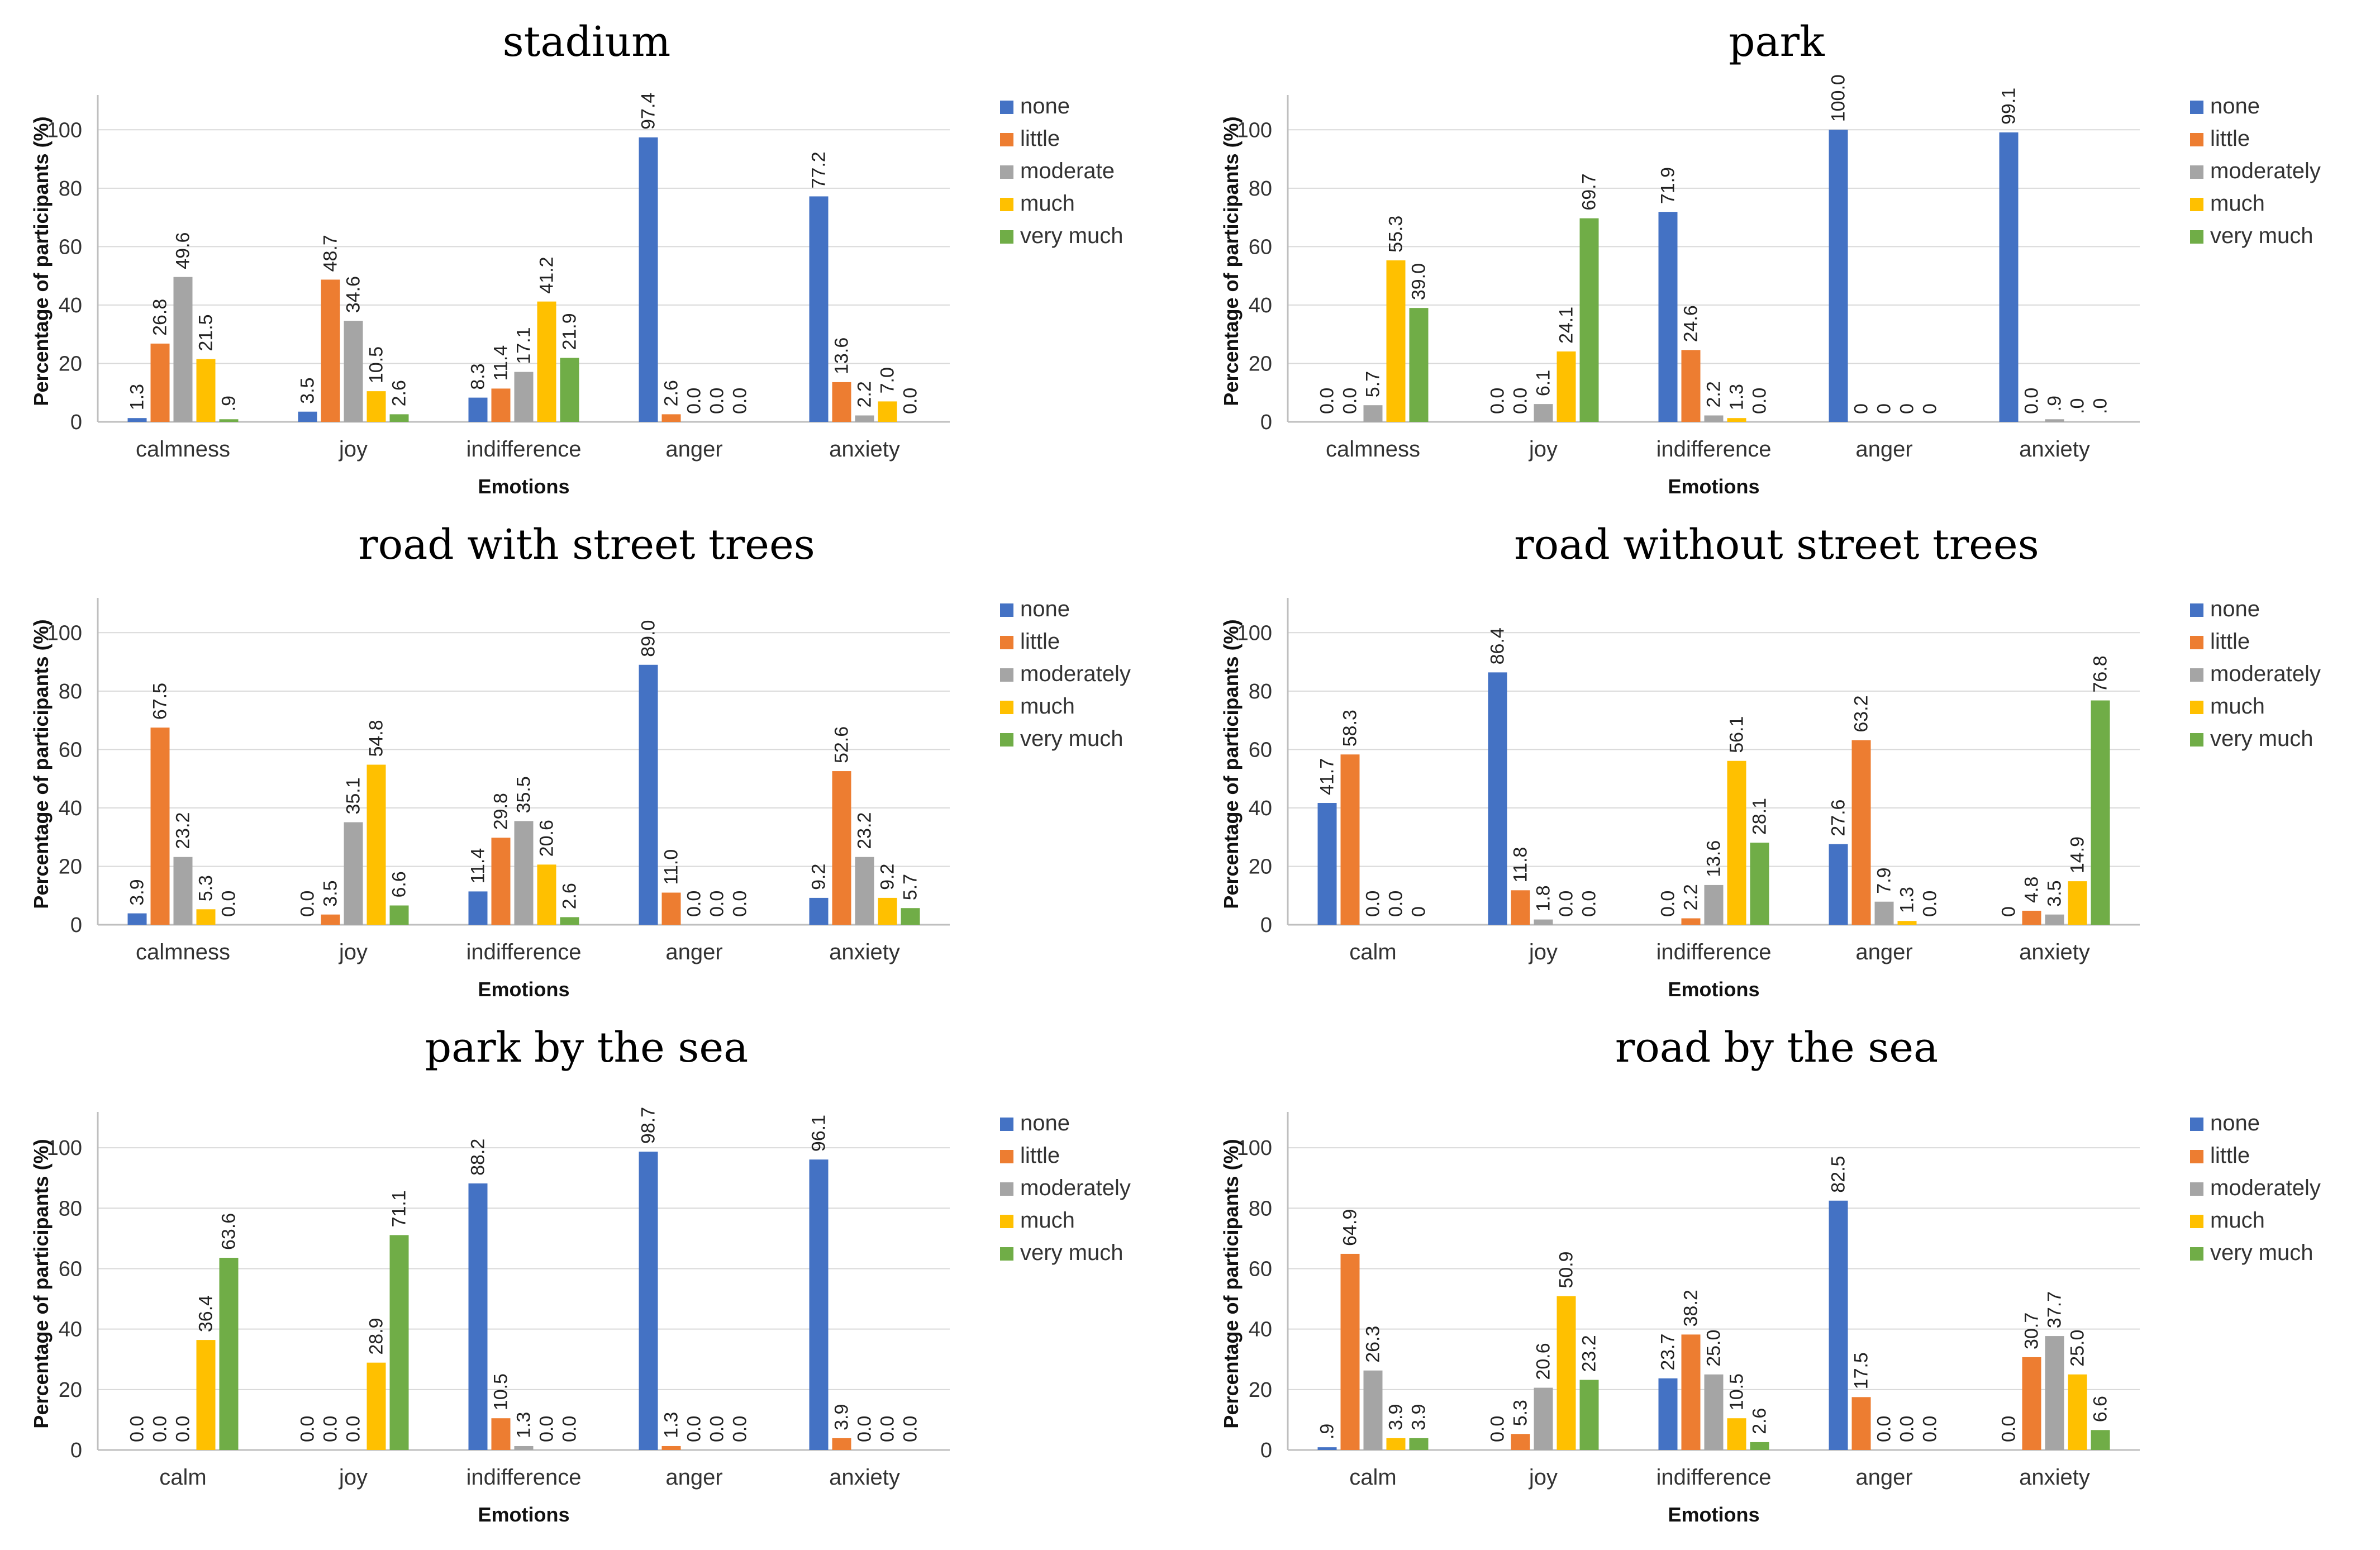 Image resolution: width=2380 pixels, height=1550 pixels. Describe the element at coordinates (1419, 365) in the screenshot. I see `bar-very-much-calmness` at that location.